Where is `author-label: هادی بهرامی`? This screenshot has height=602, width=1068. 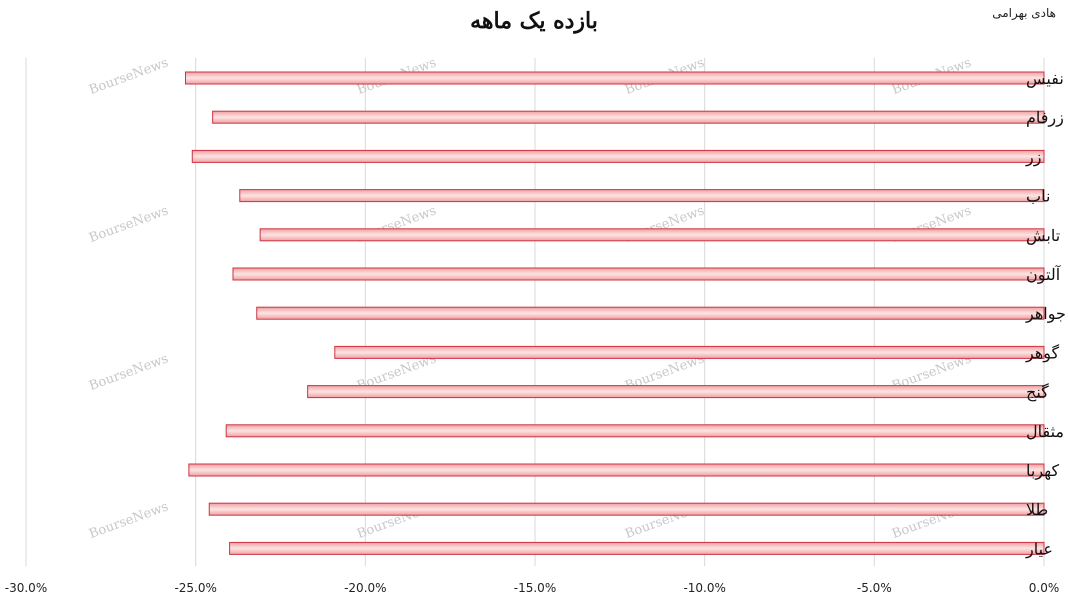 author-label: هادی بهرامی is located at coordinates (1024, 13).